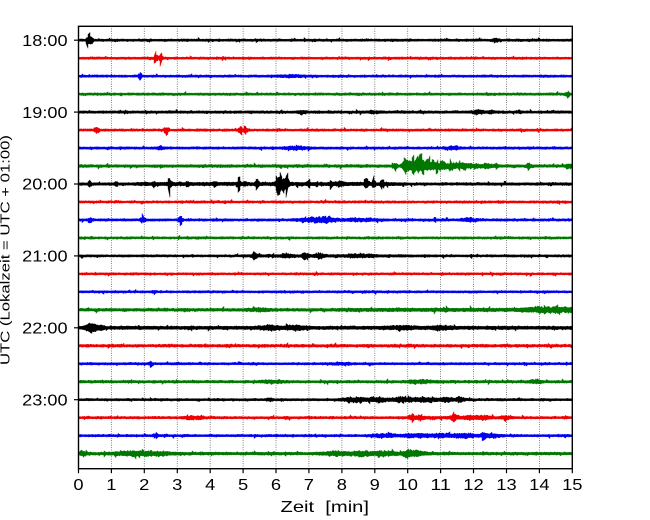 The height and width of the screenshot is (520, 650). Describe the element at coordinates (440, 485) in the screenshot. I see `svg-text: 11` at that location.